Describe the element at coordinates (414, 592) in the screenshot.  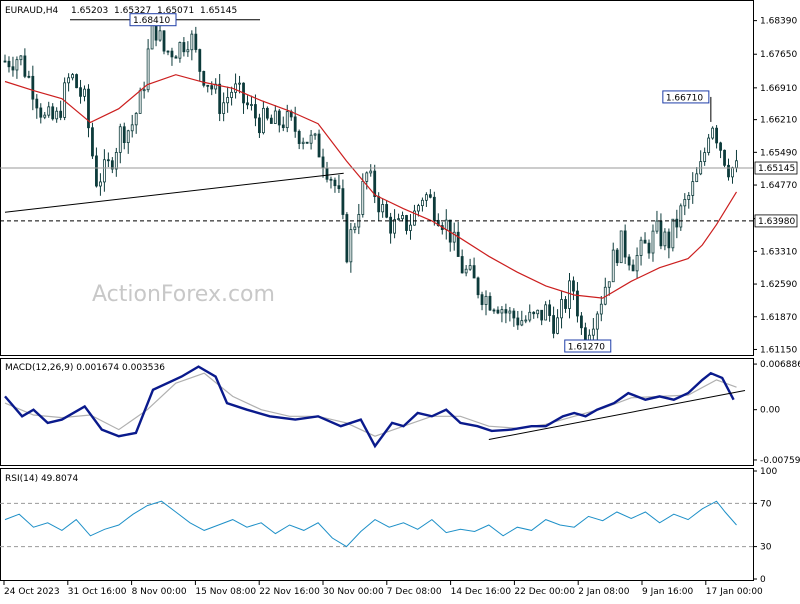
I see `x-tick-label: 7 Dec 08:00` at that location.